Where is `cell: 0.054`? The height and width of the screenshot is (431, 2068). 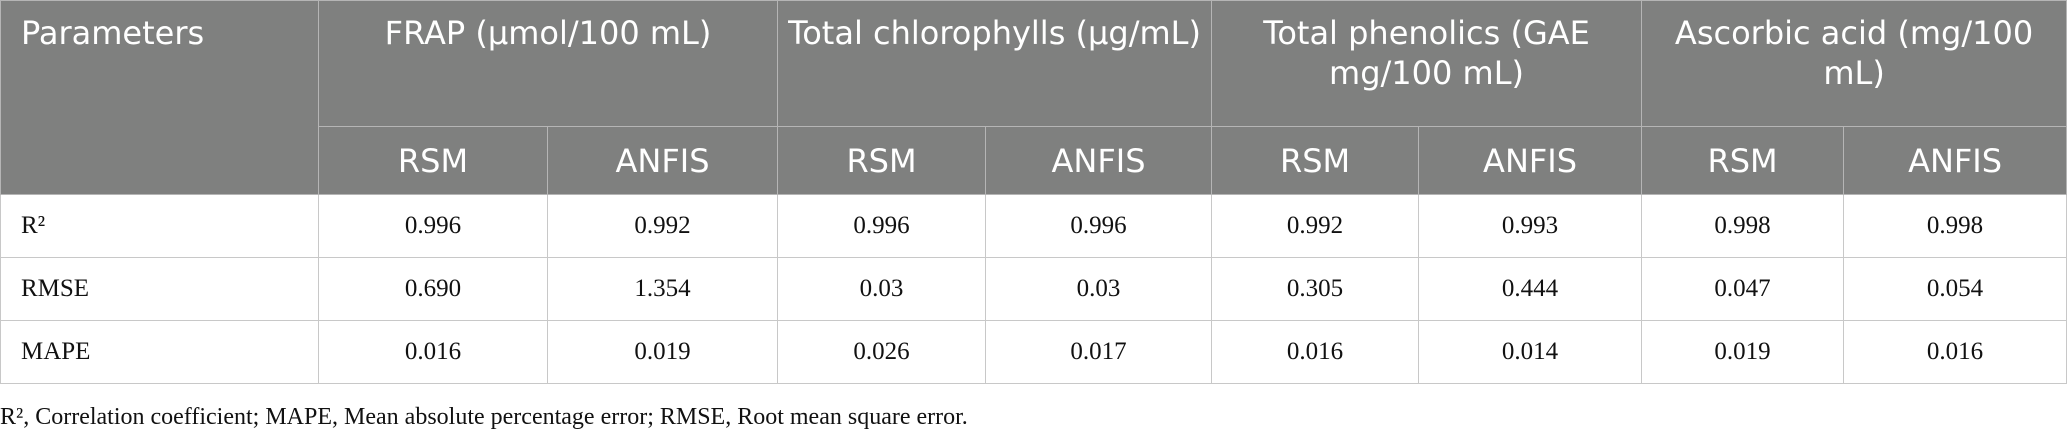
cell: 0.054 is located at coordinates (1955, 289).